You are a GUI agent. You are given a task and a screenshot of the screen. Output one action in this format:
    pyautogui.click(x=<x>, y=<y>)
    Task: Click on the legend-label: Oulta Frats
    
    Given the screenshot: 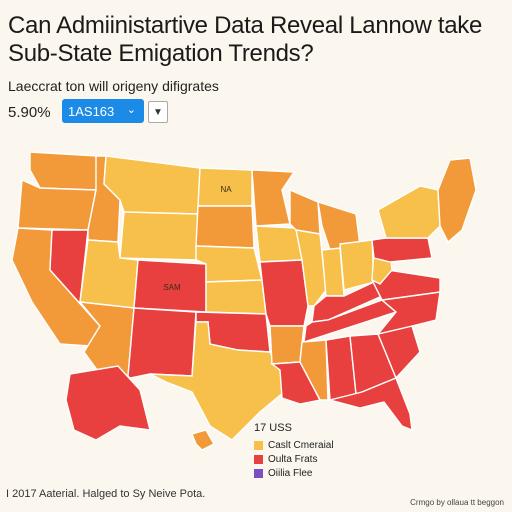 What is the action you would take?
    pyautogui.click(x=293, y=459)
    